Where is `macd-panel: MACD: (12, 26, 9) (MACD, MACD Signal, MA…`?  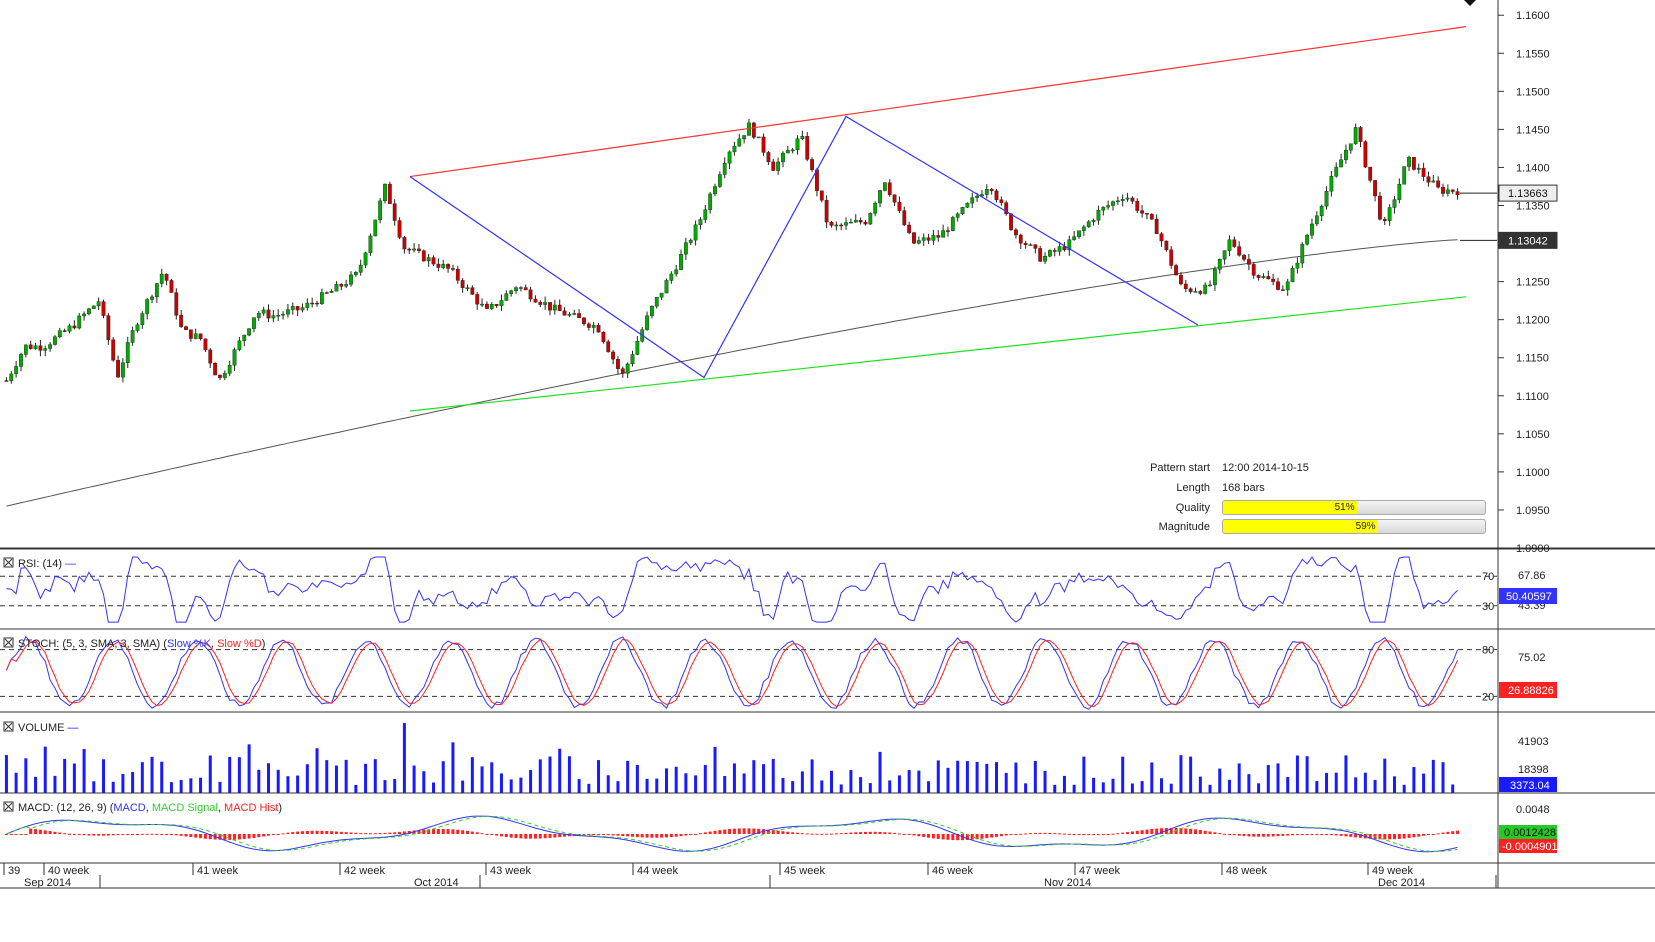
macd-panel: MACD: (12, 26, 9) (MACD, MACD Signal, MA… is located at coordinates (780, 827).